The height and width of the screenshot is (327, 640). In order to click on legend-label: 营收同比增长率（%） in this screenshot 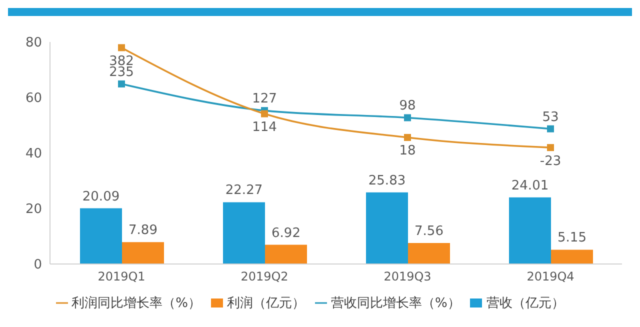, I will do `click(395, 303)`.